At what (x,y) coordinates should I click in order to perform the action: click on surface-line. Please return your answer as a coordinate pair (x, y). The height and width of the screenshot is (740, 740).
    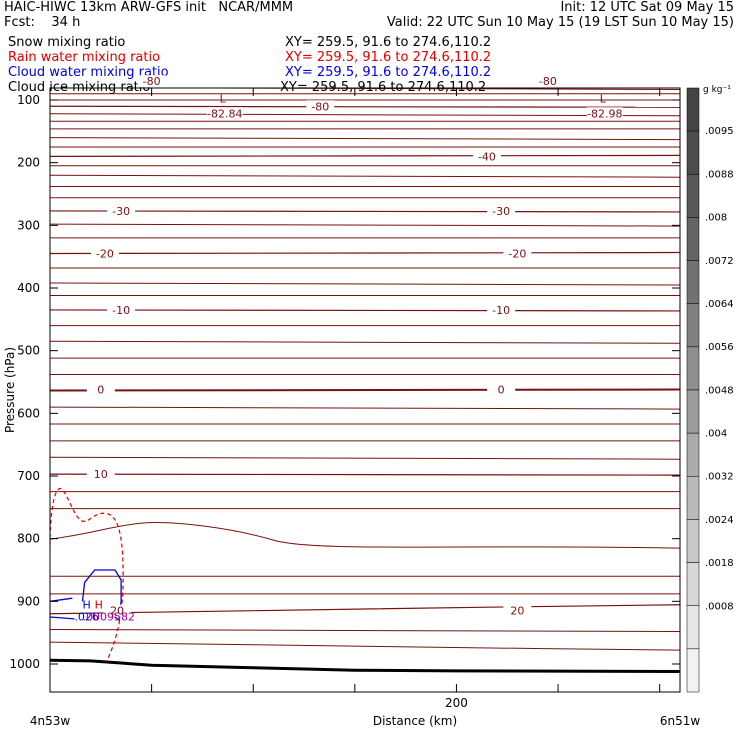
    Looking at the image, I should click on (365, 666).